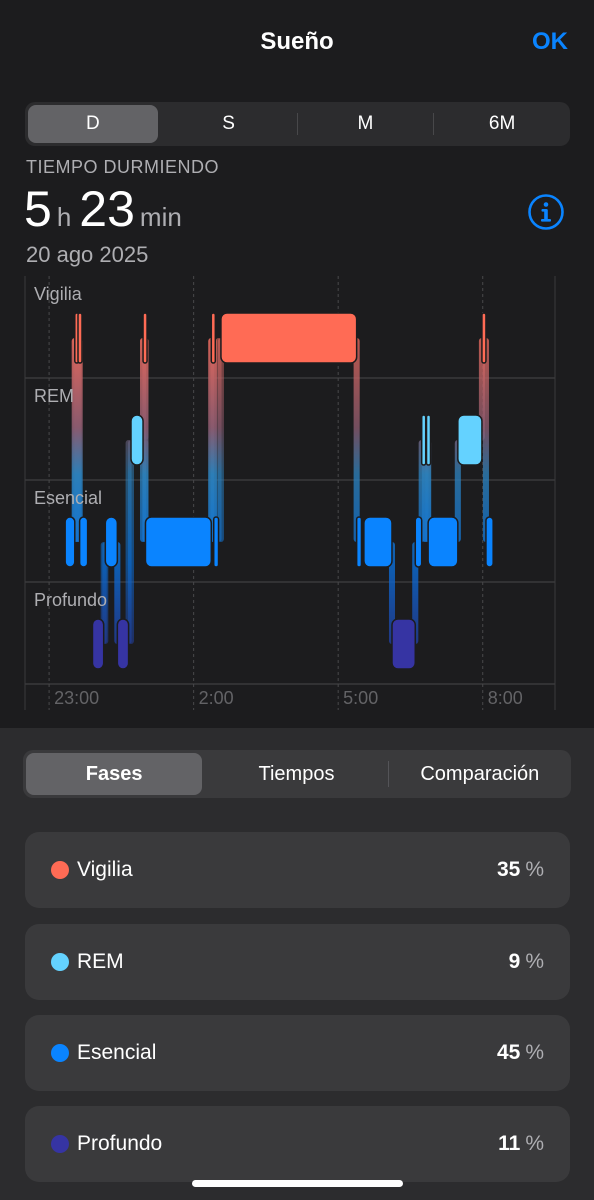  What do you see at coordinates (76, 698) in the screenshot?
I see `x-tick-label: 23:00` at bounding box center [76, 698].